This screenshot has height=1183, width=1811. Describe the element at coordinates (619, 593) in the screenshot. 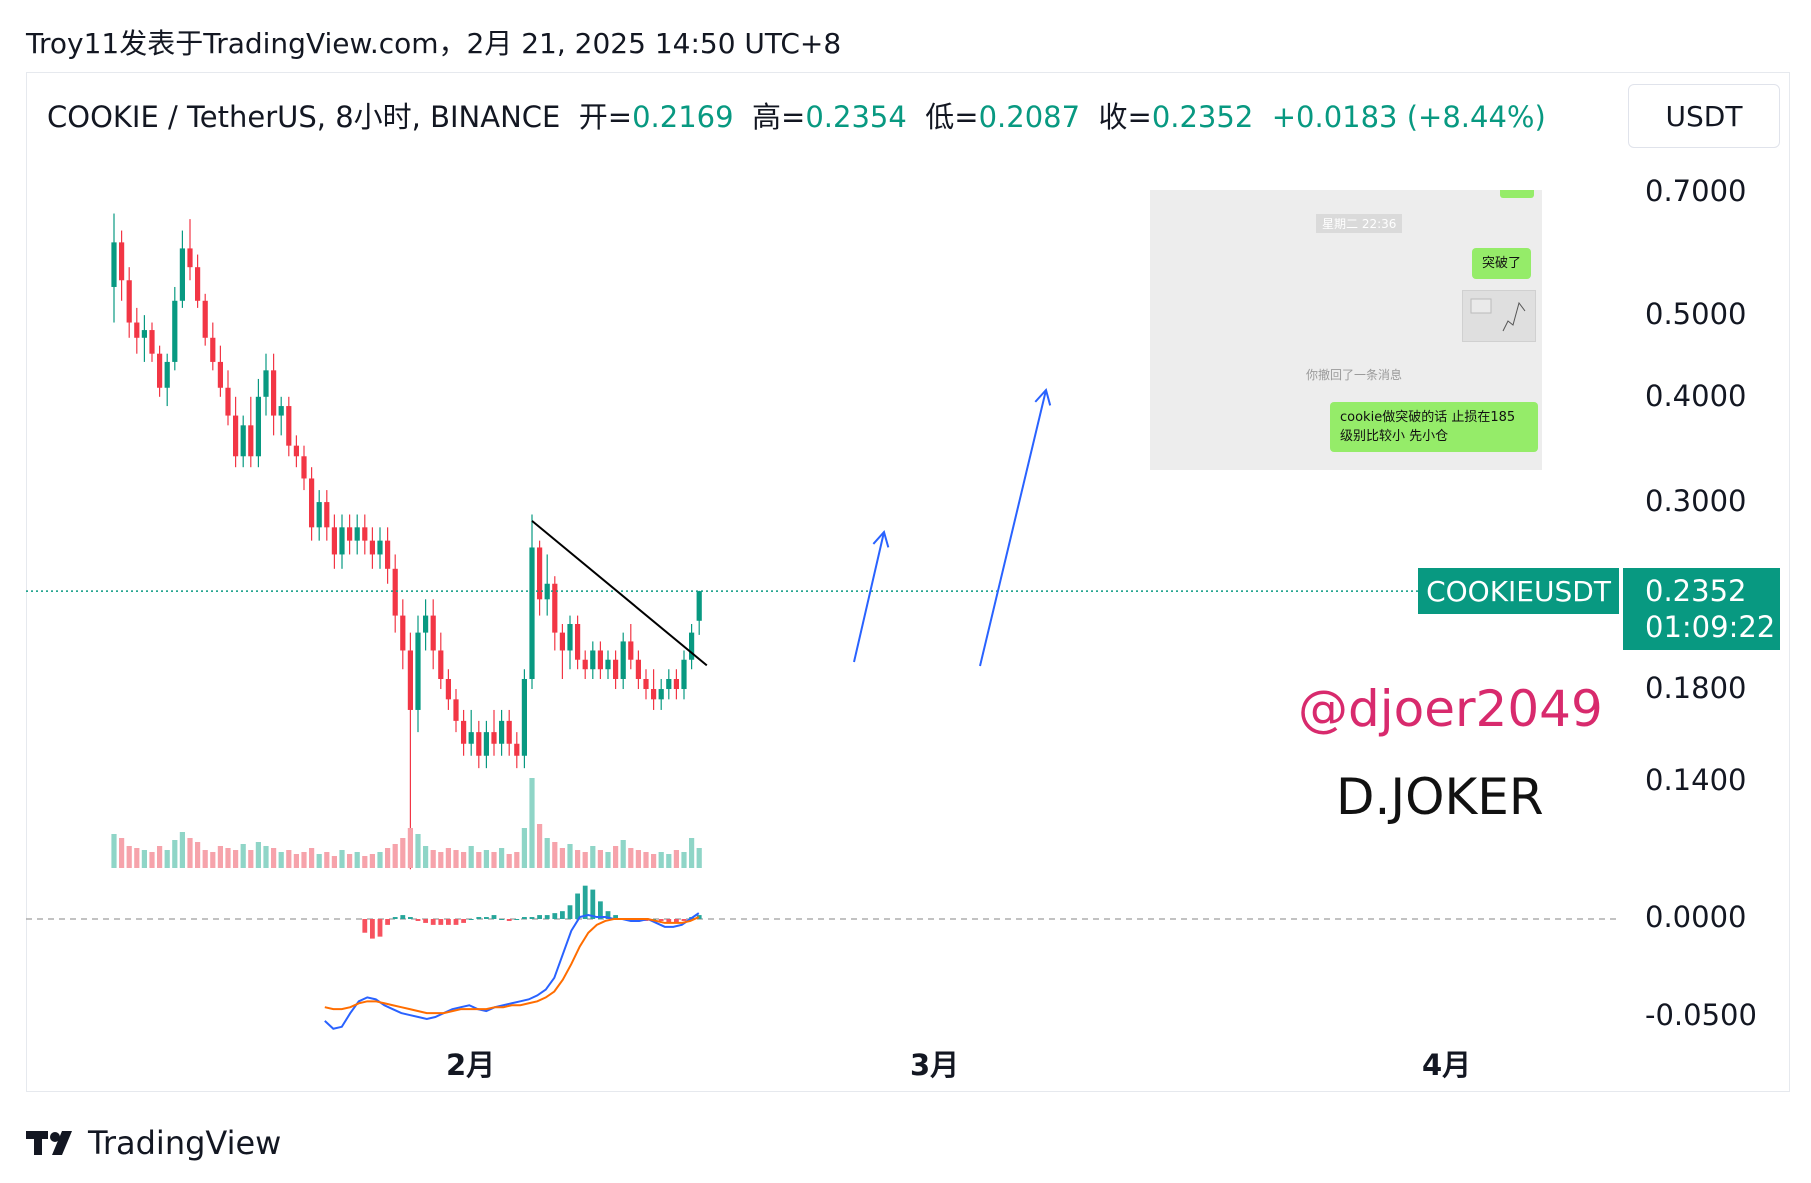

I see `trendline` at that location.